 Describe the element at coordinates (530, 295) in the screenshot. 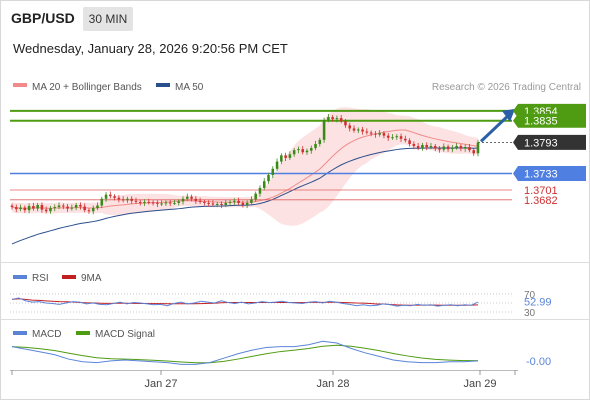

I see `rsi-level-label: 70` at that location.